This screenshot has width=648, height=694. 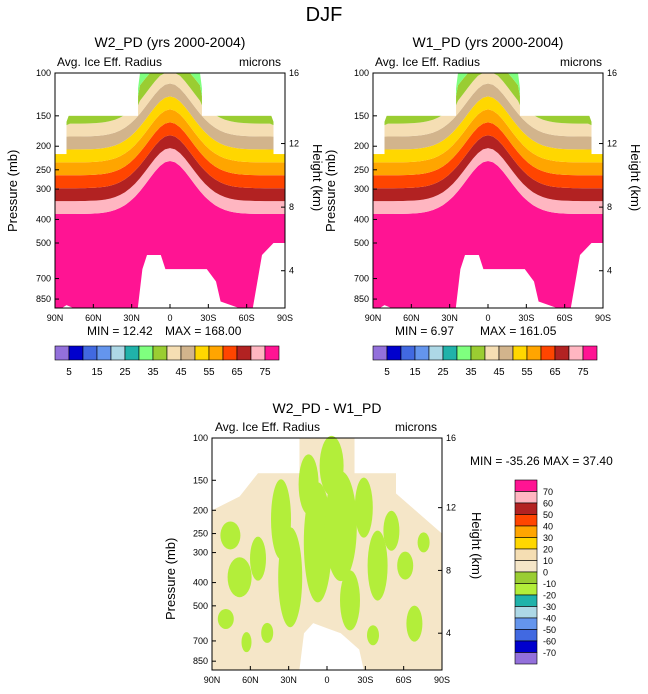 What do you see at coordinates (131, 318) in the screenshot?
I see `panel1-x-tick-label: 30N` at bounding box center [131, 318].